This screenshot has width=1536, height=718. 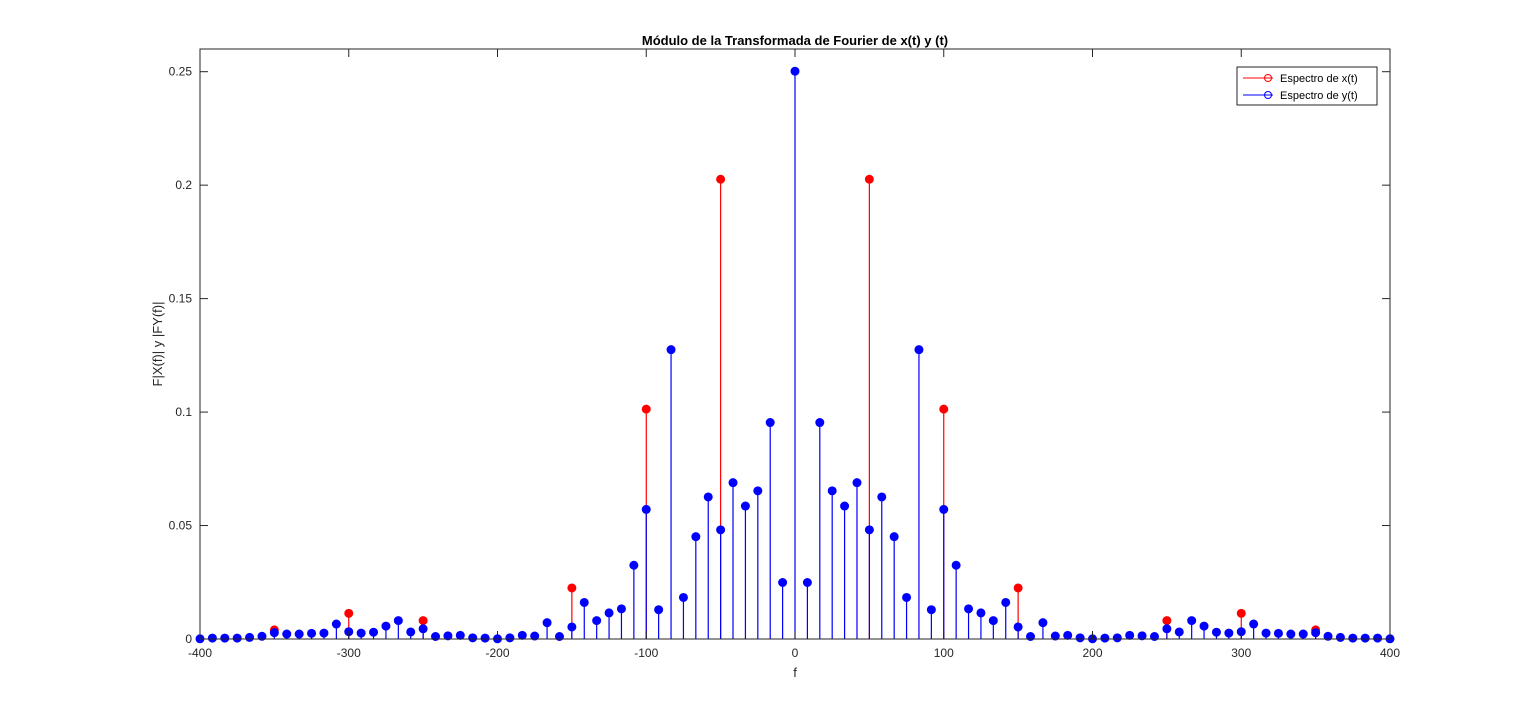 What do you see at coordinates (183, 412) in the screenshot?
I see `y-tick-label: 0.1` at bounding box center [183, 412].